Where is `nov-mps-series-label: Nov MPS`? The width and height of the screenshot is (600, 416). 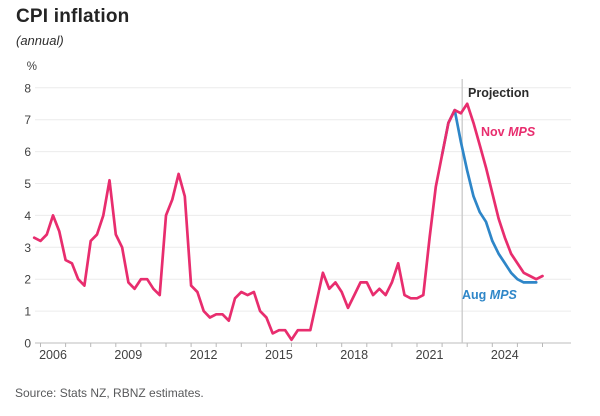
nov-mps-series-label: Nov MPS is located at coordinates (508, 132).